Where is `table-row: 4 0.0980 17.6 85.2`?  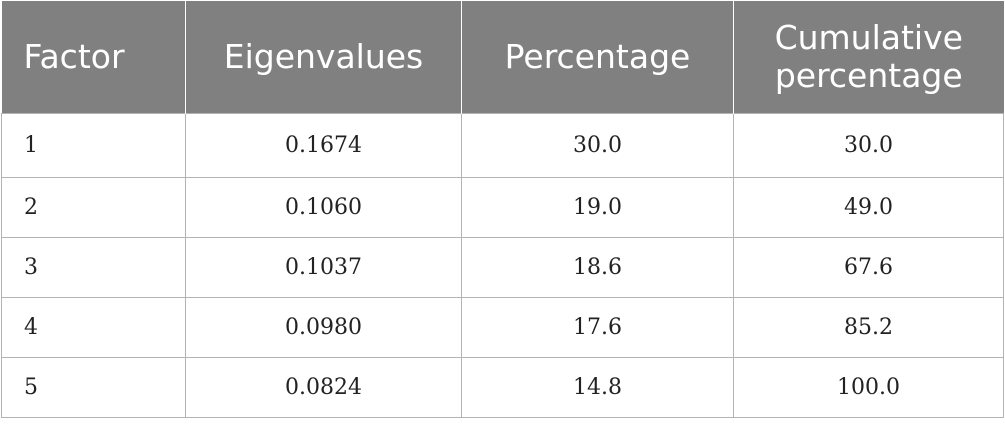 table-row: 4 0.0980 17.6 85.2 is located at coordinates (502, 327).